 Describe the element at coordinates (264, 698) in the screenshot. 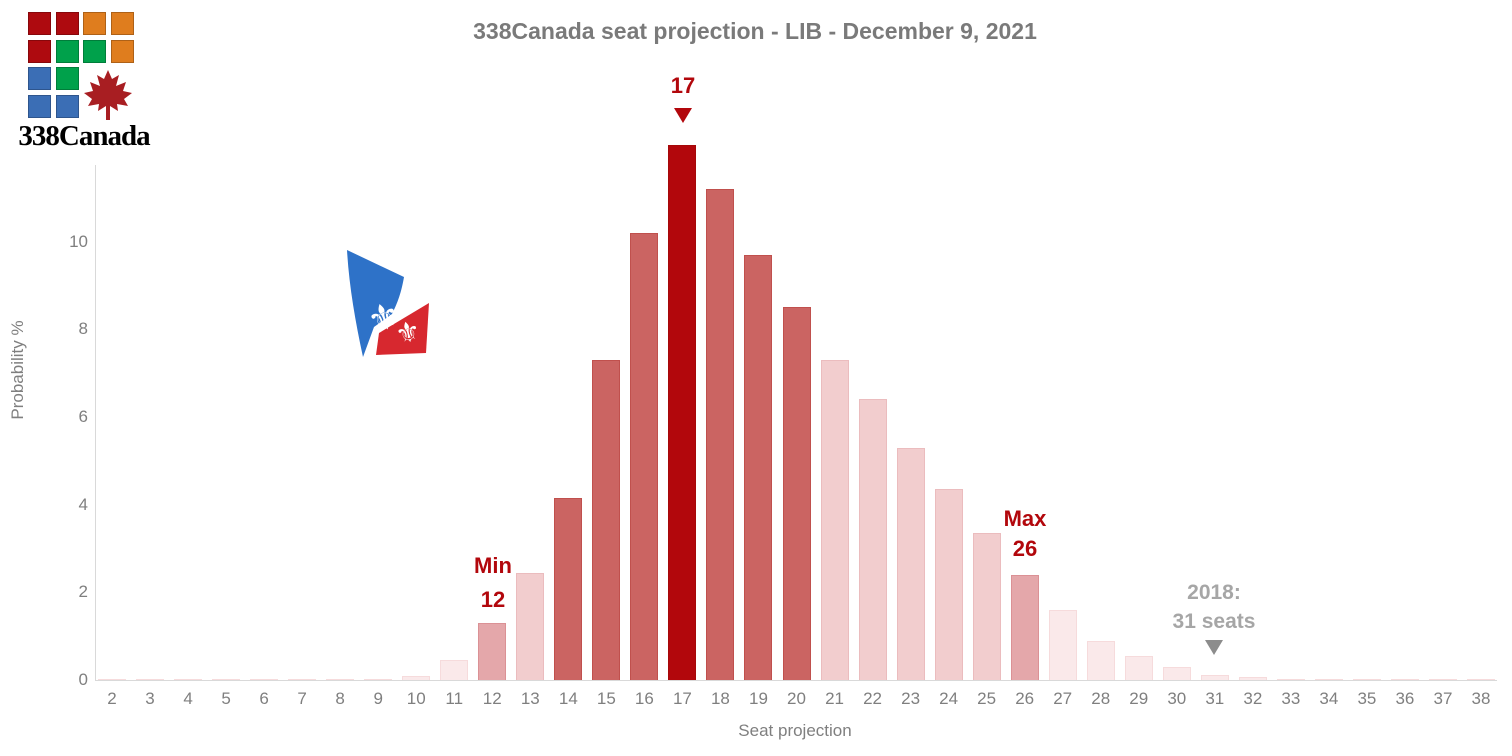

I see `x-tick-label-6: 6` at that location.